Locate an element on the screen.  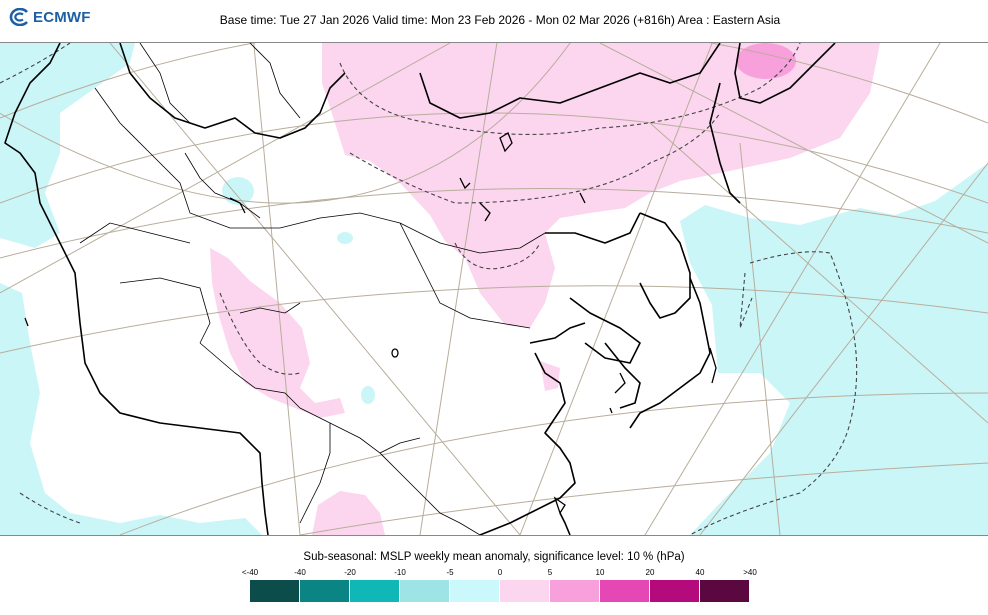
legend-tick: >40 is located at coordinates (750, 572).